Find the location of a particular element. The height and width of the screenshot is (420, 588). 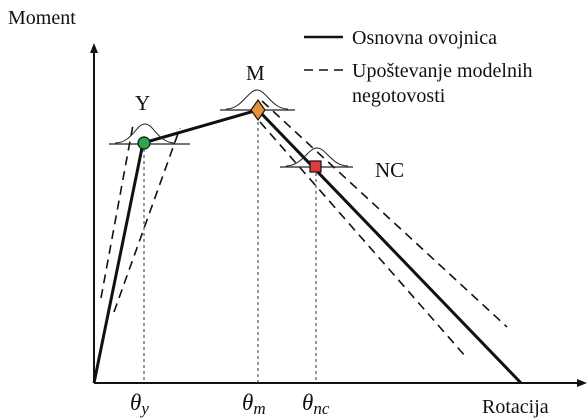

yield-point-label: Y is located at coordinates (142, 103).